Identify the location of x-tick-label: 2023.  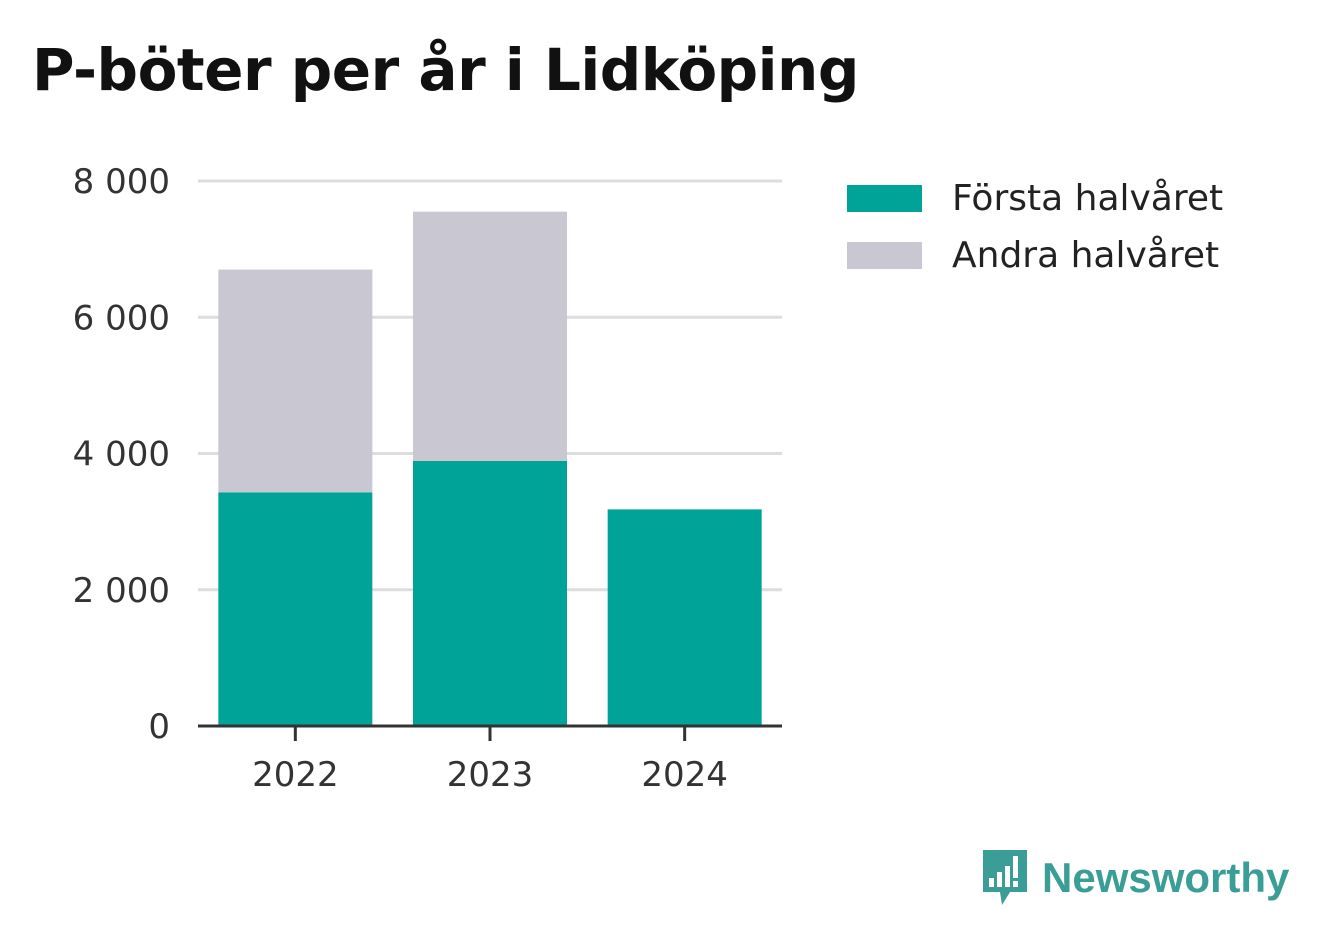
(490, 775).